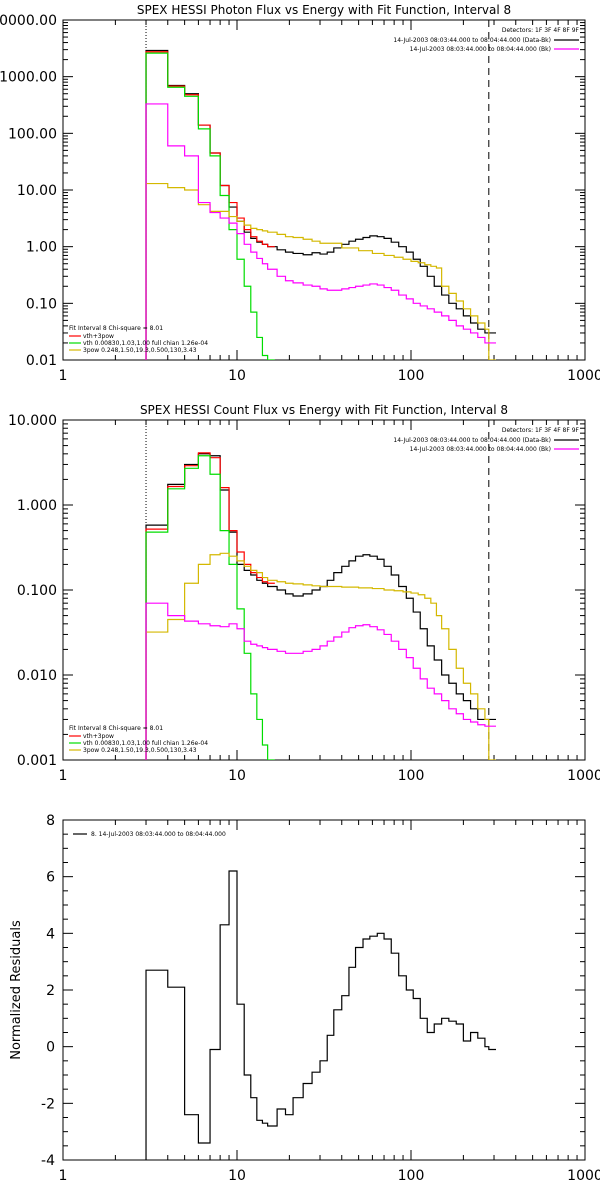 Image resolution: width=600 pixels, height=1204 pixels. I want to click on plot-area, so click(321, 1015).